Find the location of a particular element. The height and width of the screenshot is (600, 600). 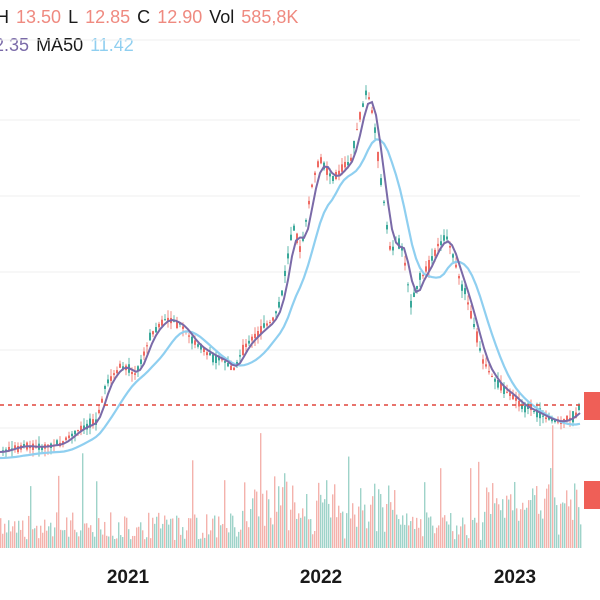

volume-label: Vol is located at coordinates (222, 17).